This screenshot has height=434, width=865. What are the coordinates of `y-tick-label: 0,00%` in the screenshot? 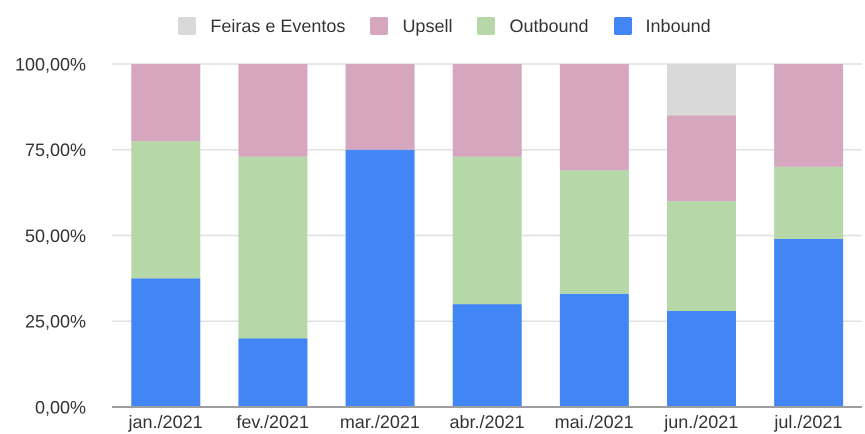 It's located at (60, 407).